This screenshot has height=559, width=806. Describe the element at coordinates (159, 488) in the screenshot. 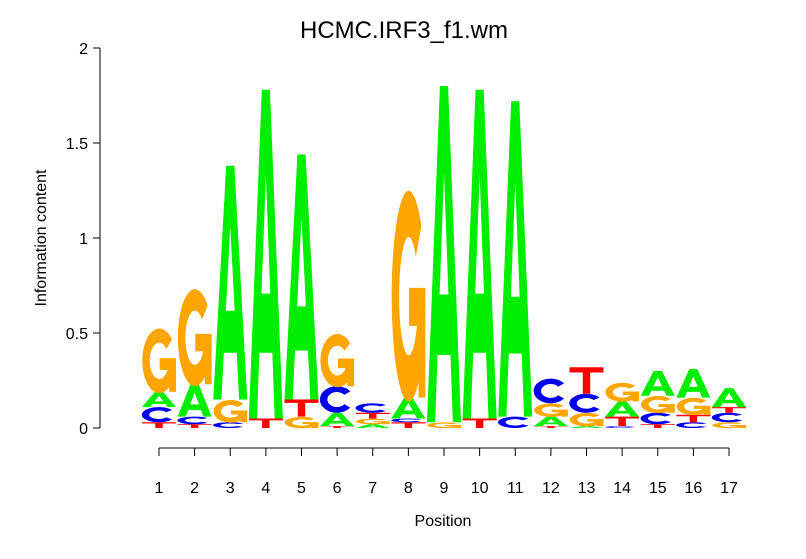

I see `x-tick-label: 1` at that location.